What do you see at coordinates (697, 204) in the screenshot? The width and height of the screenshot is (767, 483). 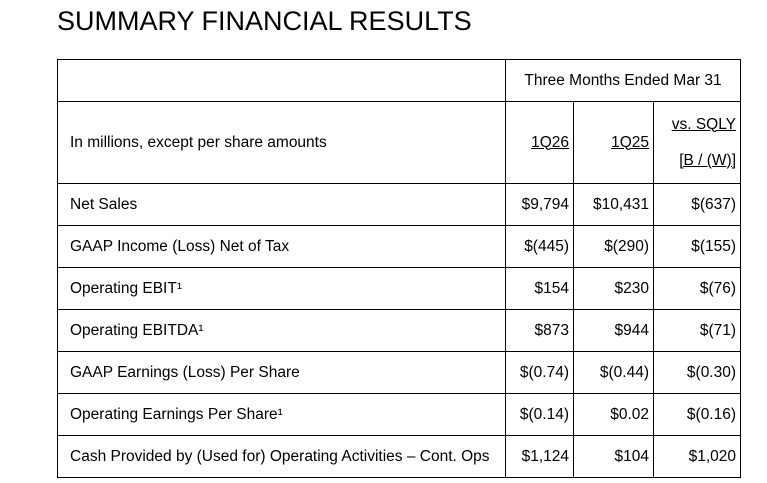 I see `vs-value: $(637)` at bounding box center [697, 204].